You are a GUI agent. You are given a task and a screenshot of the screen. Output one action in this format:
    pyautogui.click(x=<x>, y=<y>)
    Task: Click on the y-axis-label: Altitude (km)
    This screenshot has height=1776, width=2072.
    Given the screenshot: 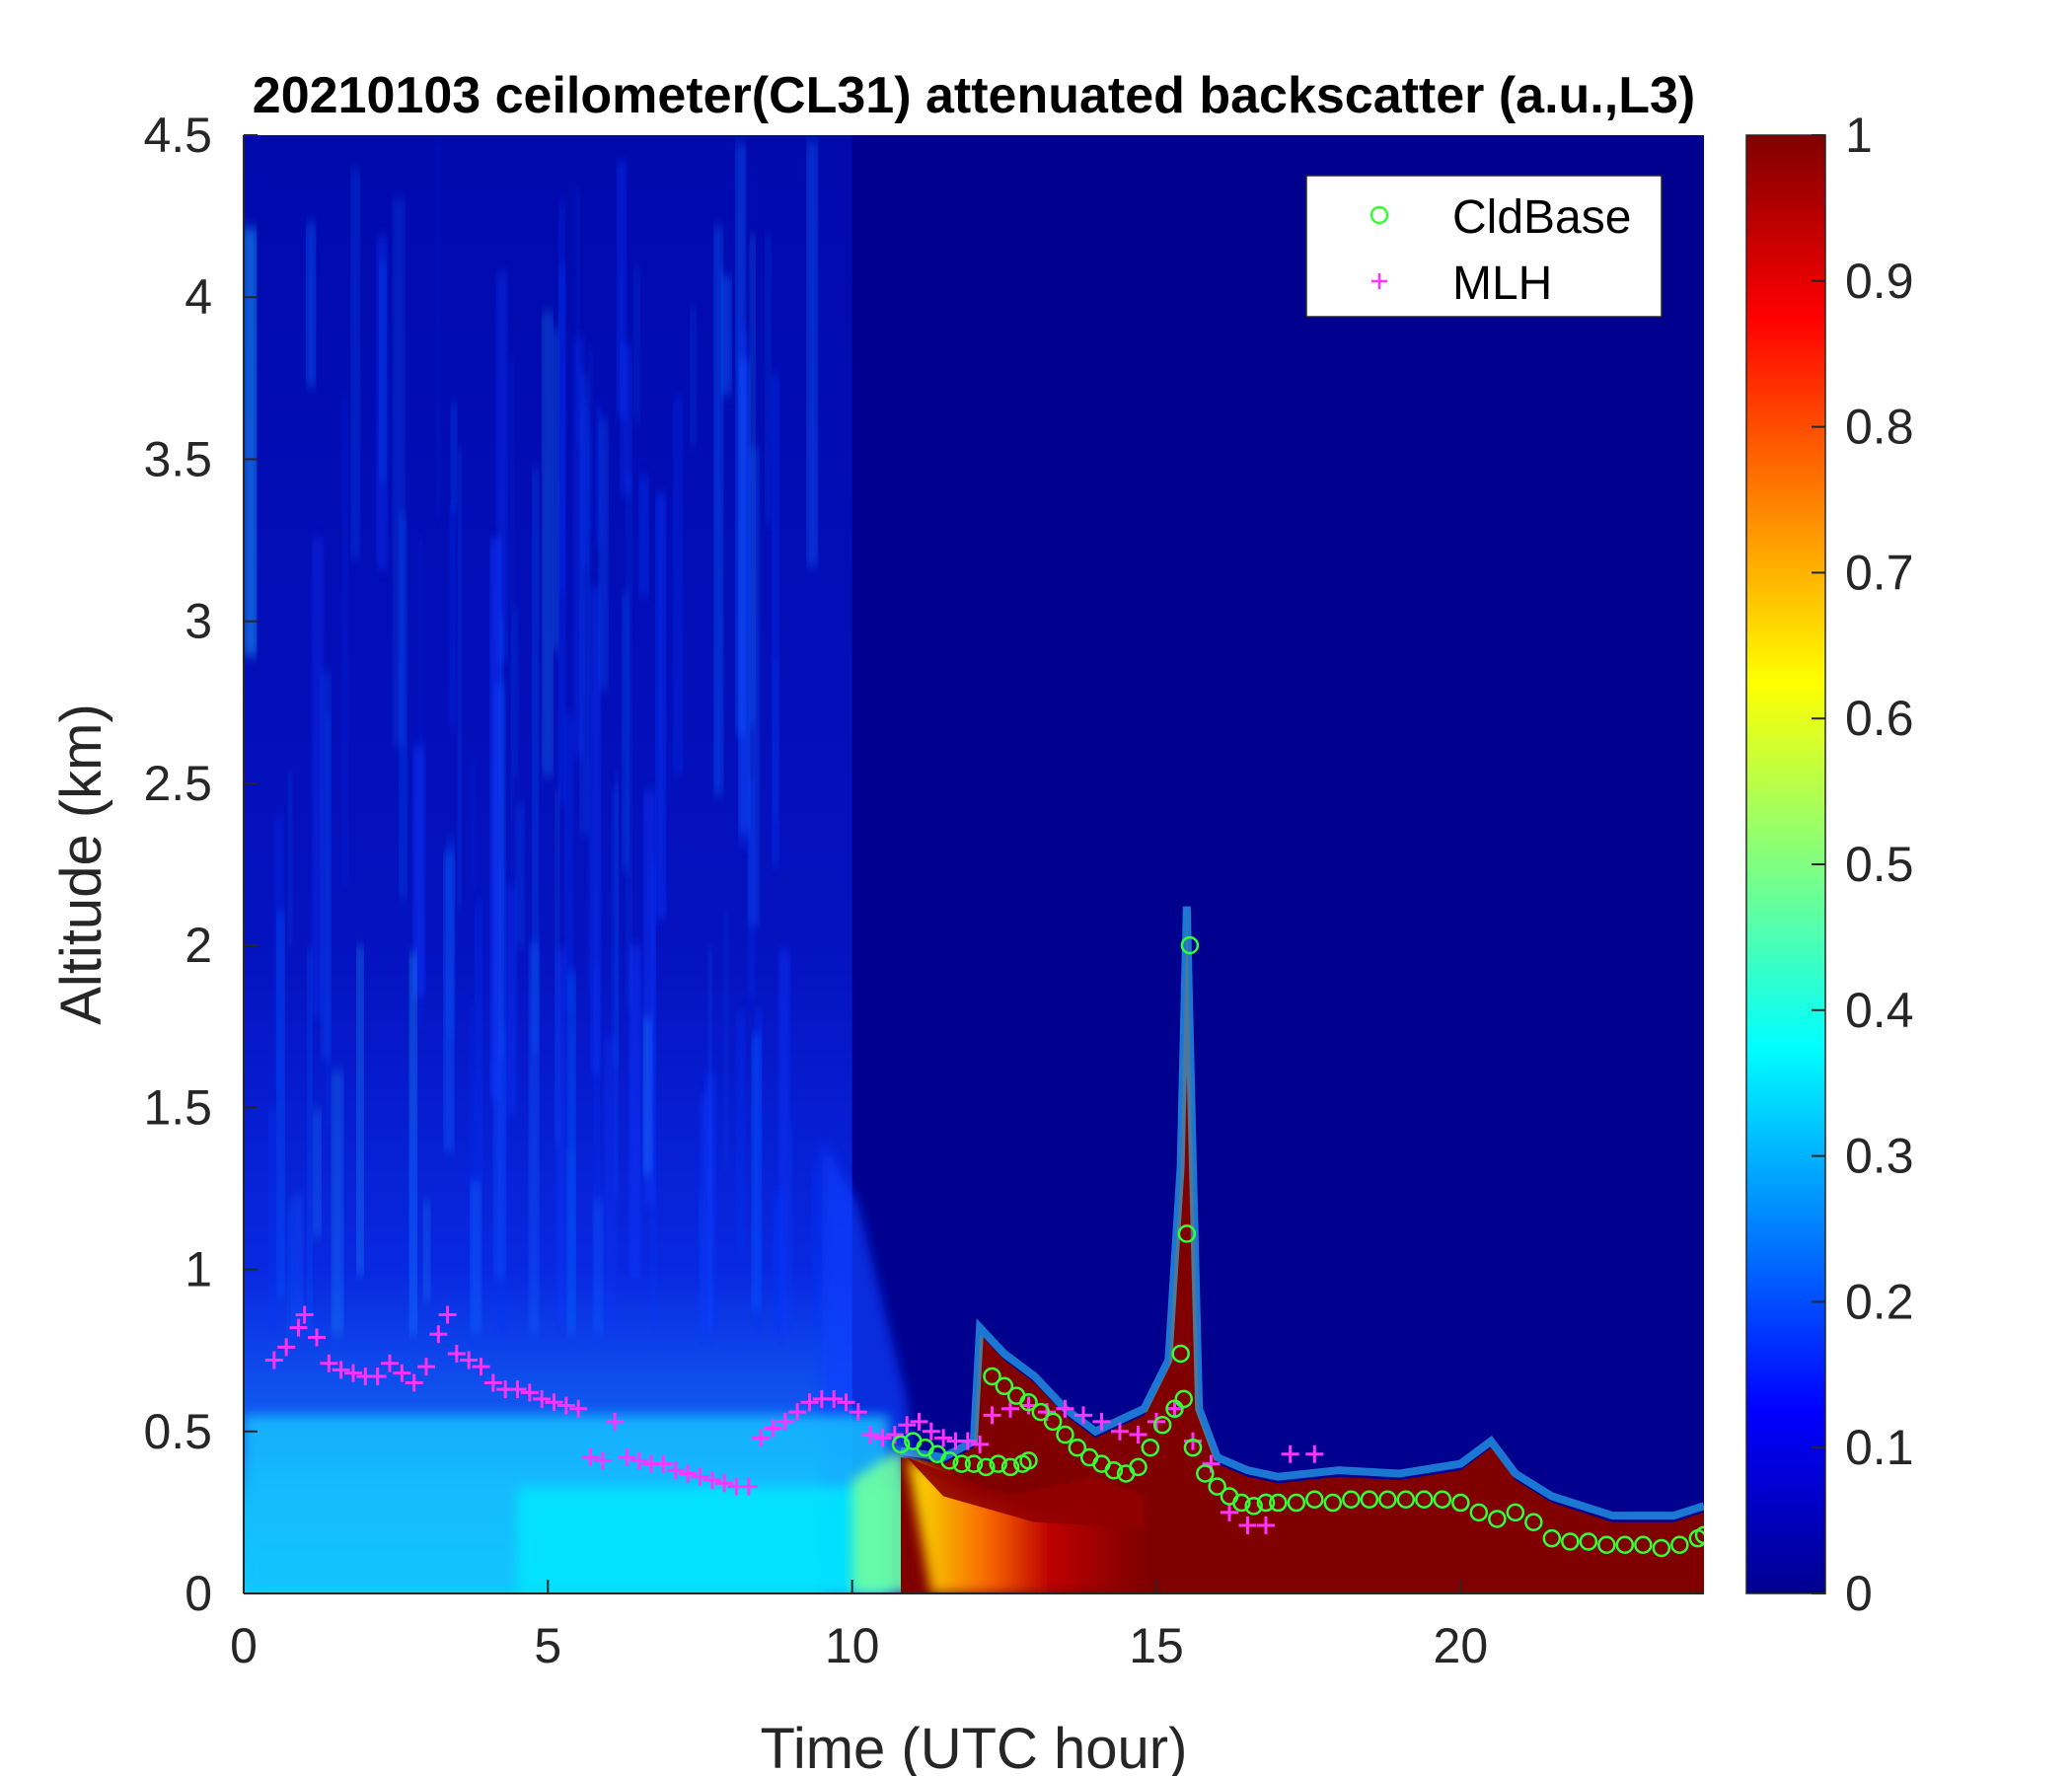 What is the action you would take?
    pyautogui.click(x=81, y=864)
    